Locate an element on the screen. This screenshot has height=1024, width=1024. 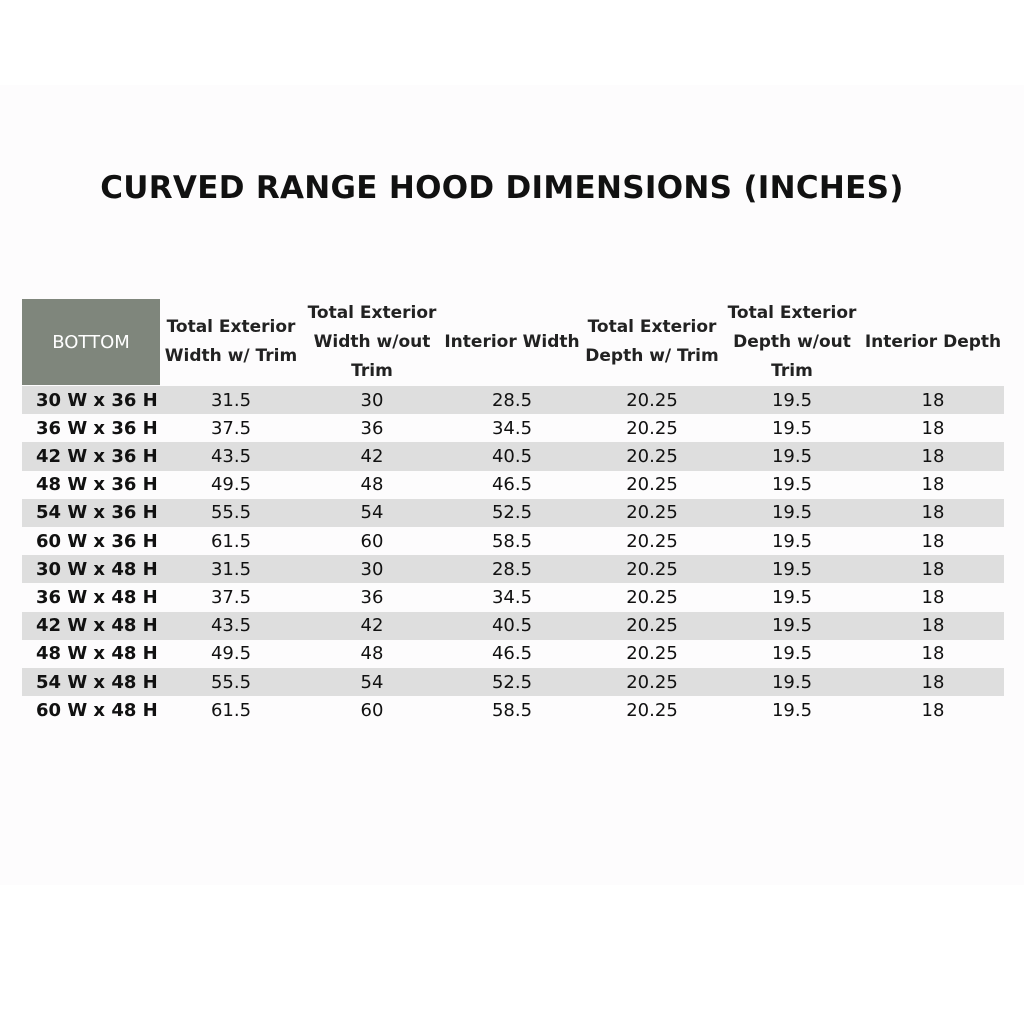
row-label: 42 W x 36 H is located at coordinates (97, 456).